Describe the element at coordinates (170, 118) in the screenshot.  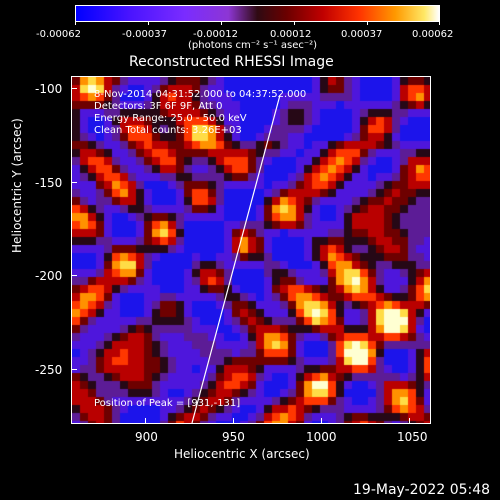
I see `annotation-energy-range: Energy Range: 25.0 - 50.0 keV` at that location.